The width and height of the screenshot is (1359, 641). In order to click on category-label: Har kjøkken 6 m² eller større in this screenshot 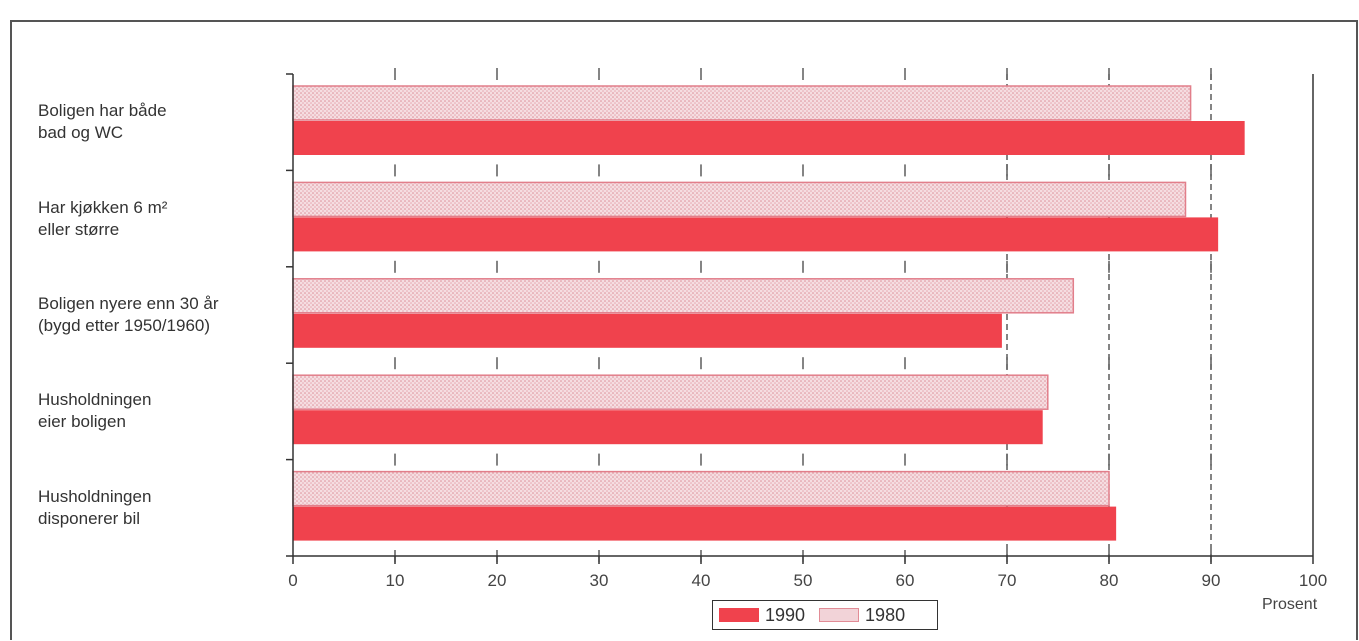, I will do `click(102, 219)`.